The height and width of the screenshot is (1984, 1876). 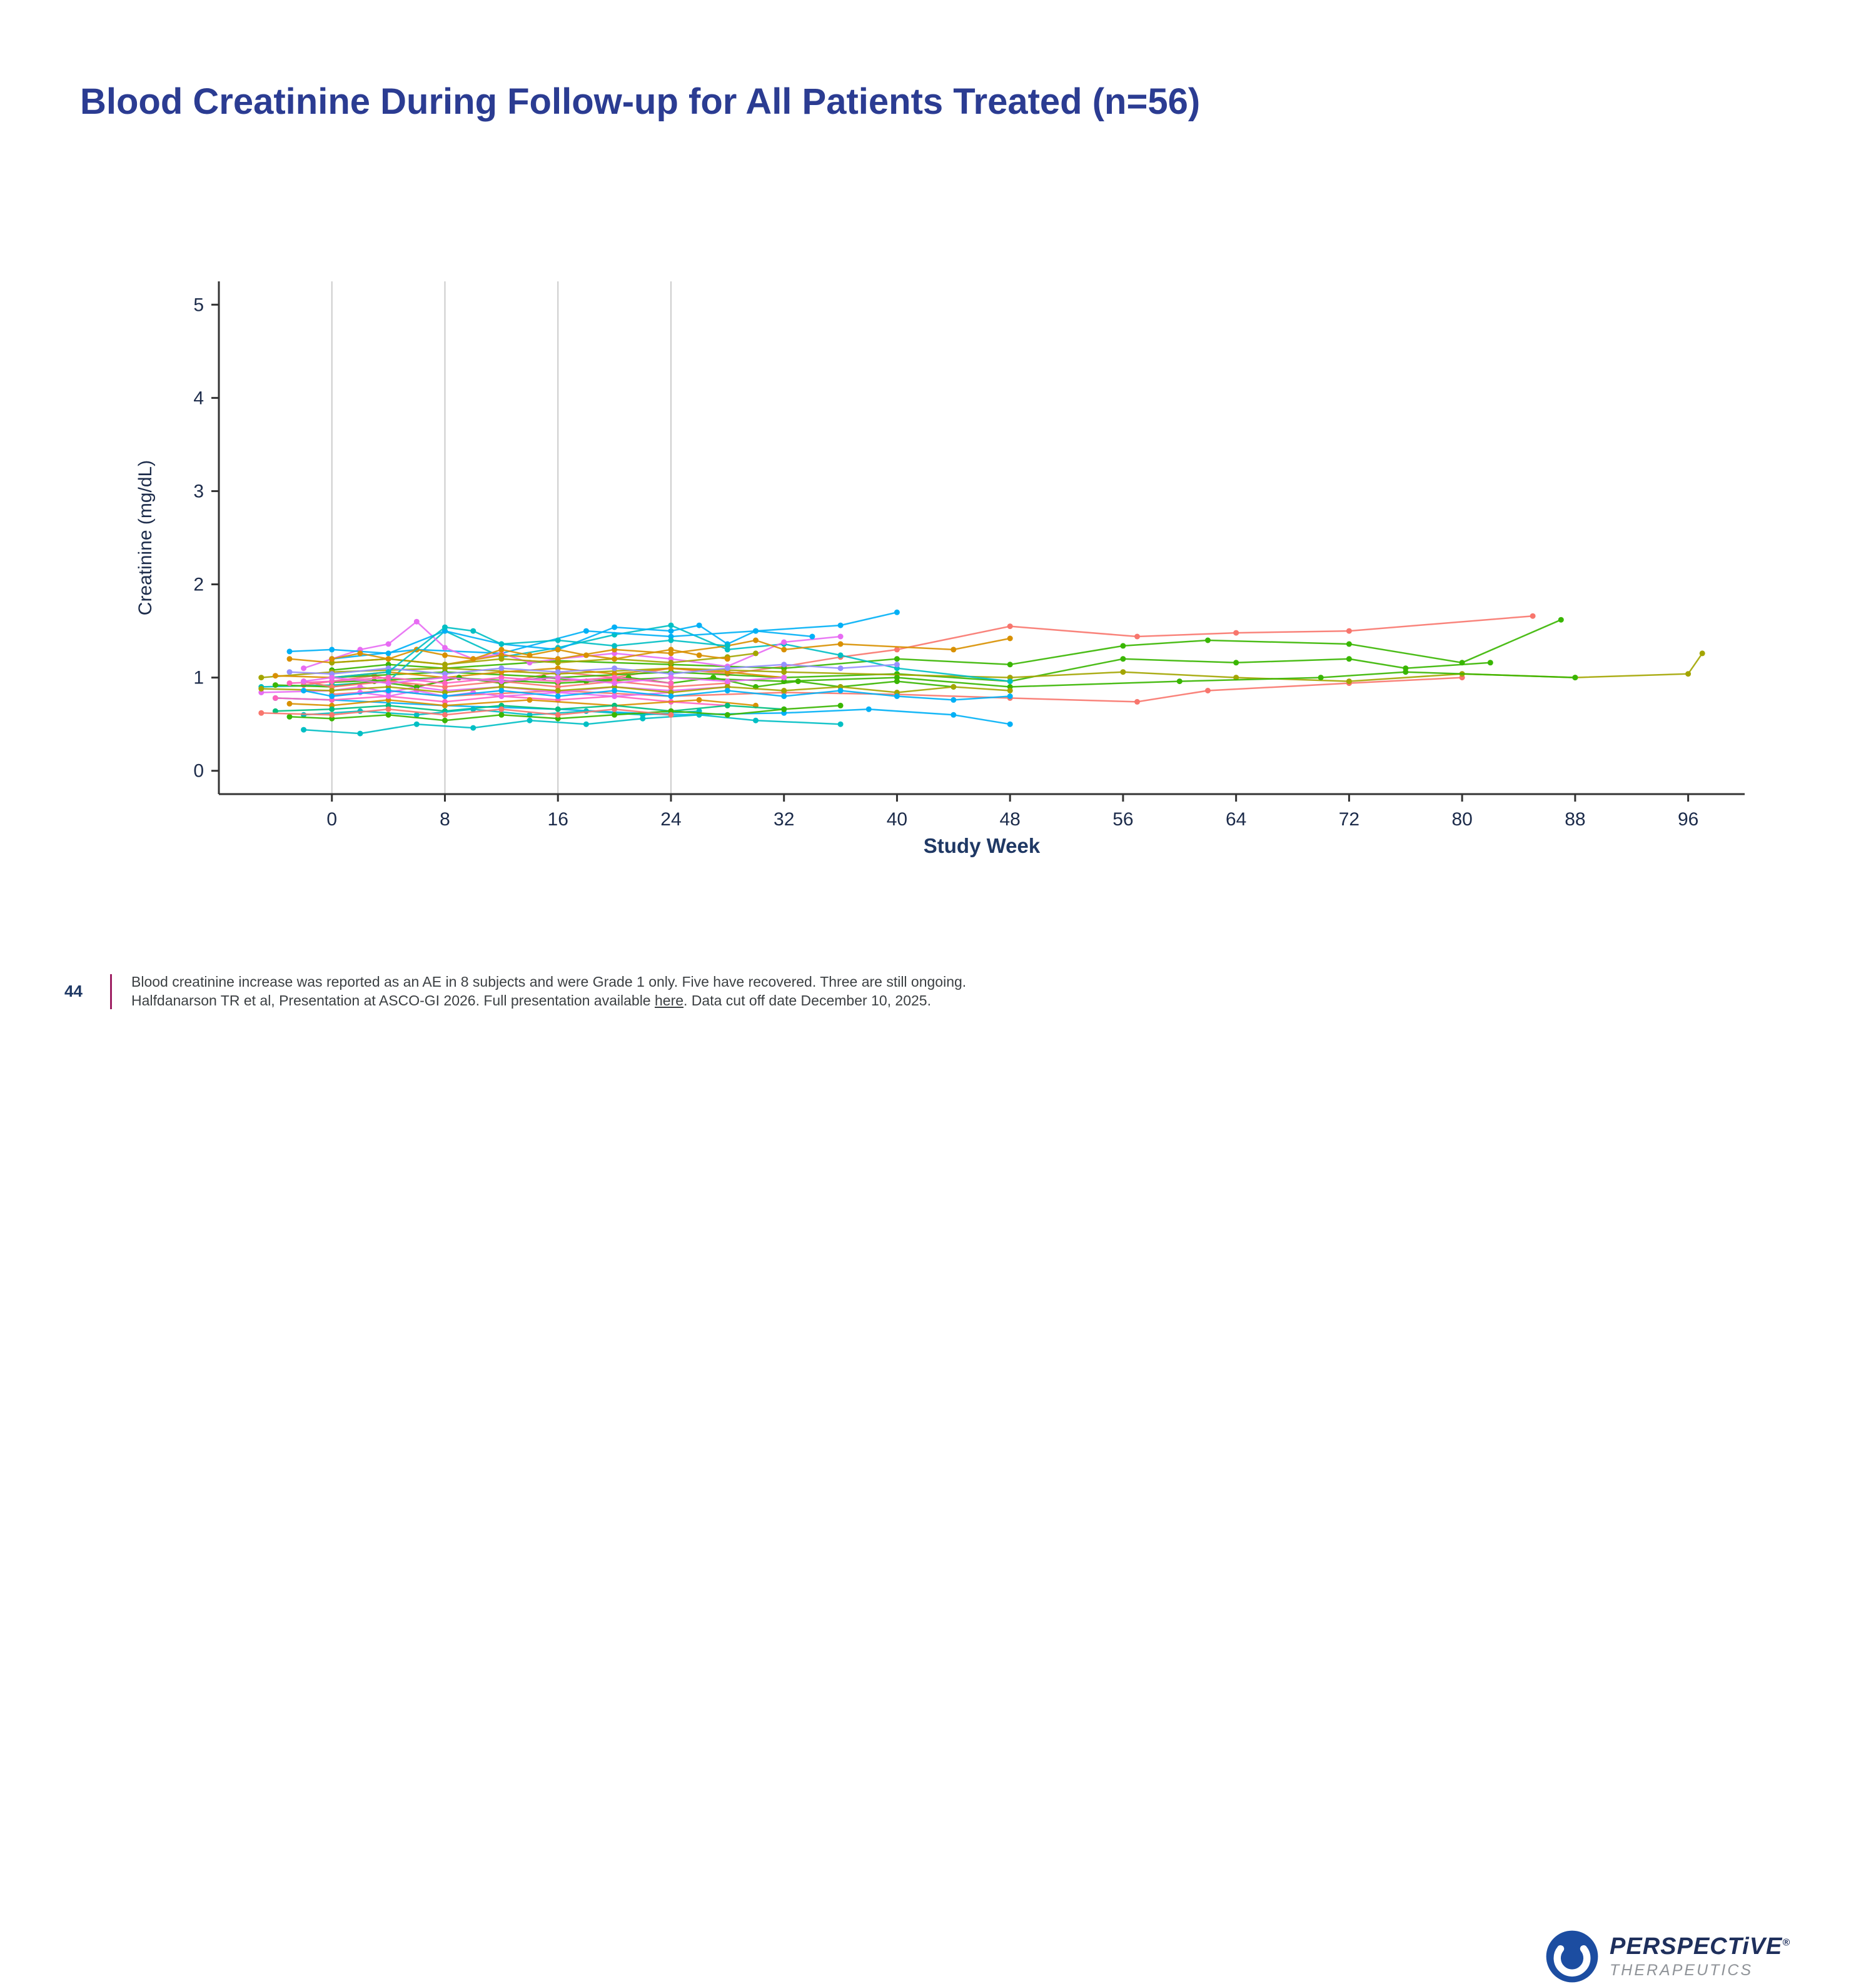 I want to click on svg-text: 80, so click(x=1461, y=819).